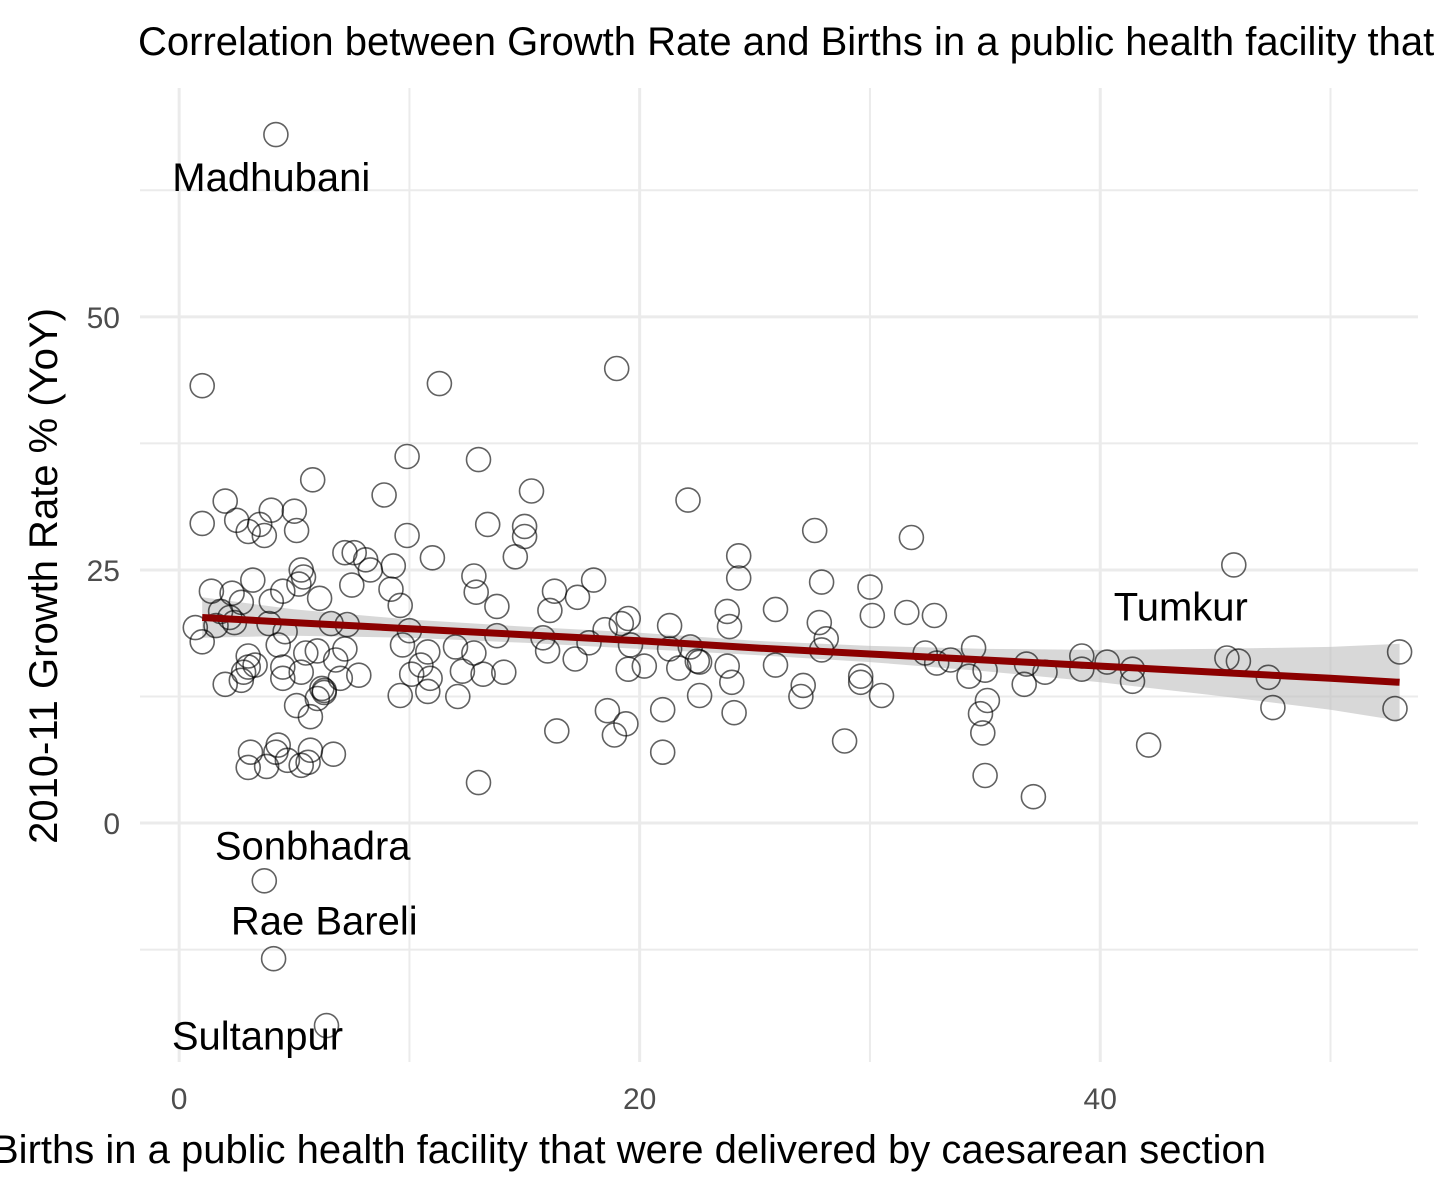 The height and width of the screenshot is (1195, 1440). I want to click on x-tick-label: 0, so click(179, 1099).